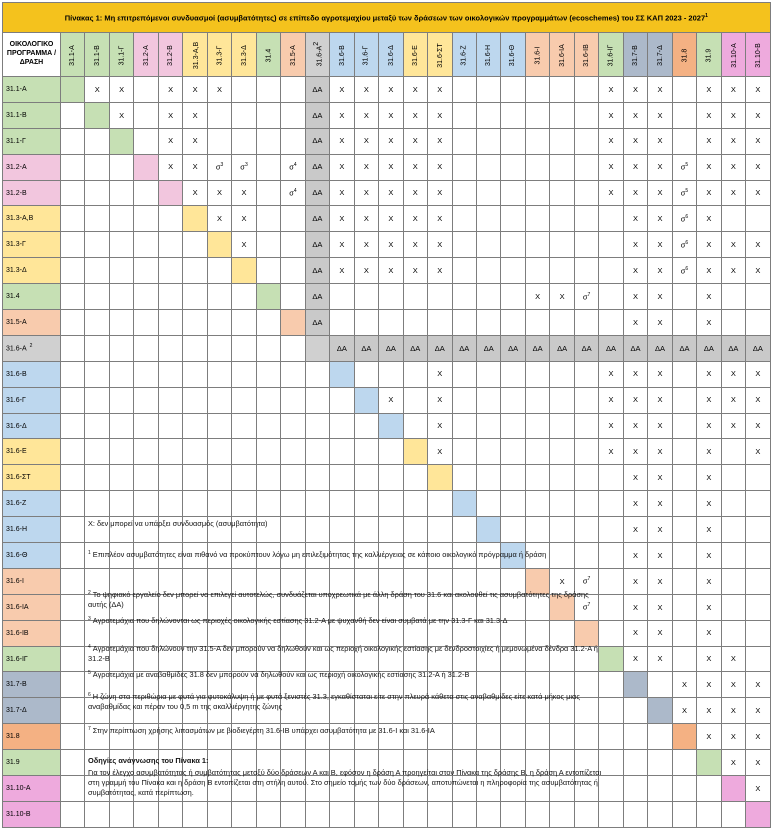  I want to click on column-header: 31.6-Β, so click(342, 54).